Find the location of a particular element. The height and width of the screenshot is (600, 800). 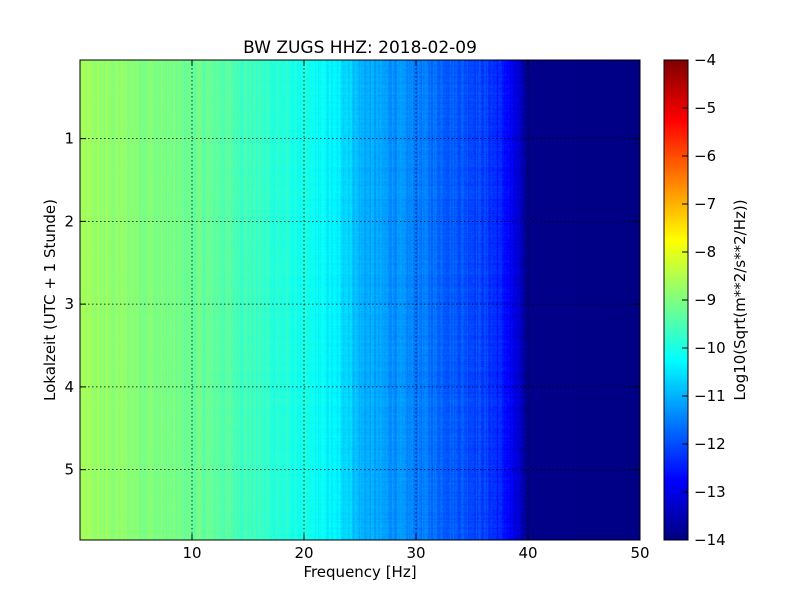

colorbar: −4 −5 −6 −7 −8 −9 −10 −11 −12 −13 −14 is located at coordinates (694, 300).